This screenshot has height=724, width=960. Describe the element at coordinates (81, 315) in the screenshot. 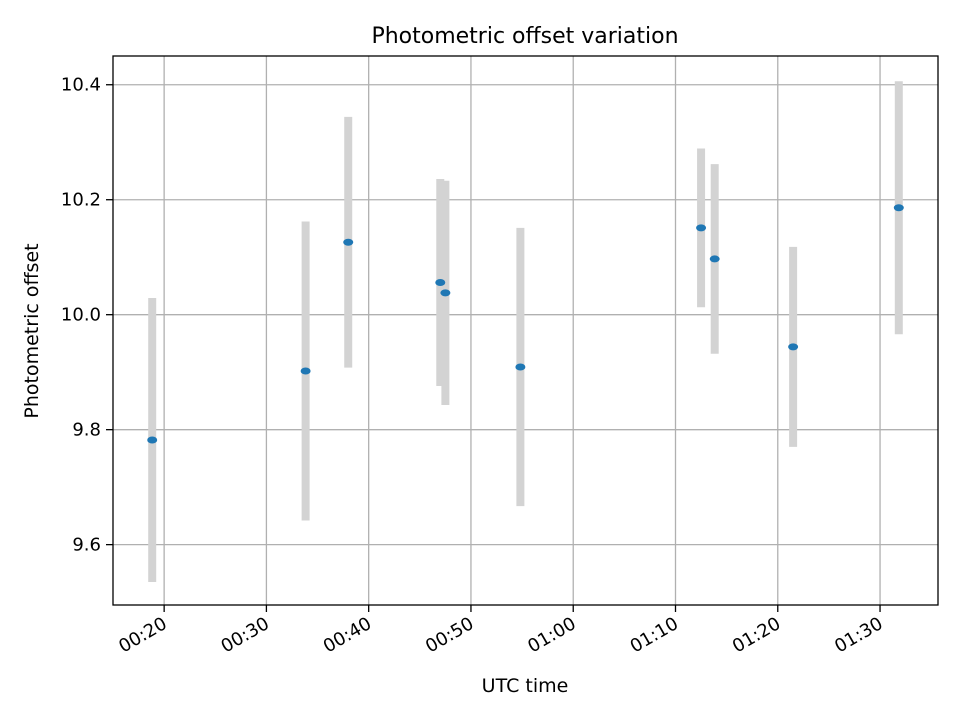

I see `y-tick-label: 10.0` at that location.